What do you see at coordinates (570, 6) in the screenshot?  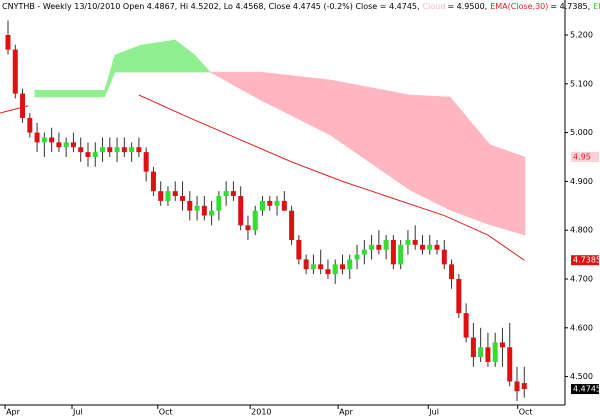 I see `legend-value: = 4.7385,` at bounding box center [570, 6].